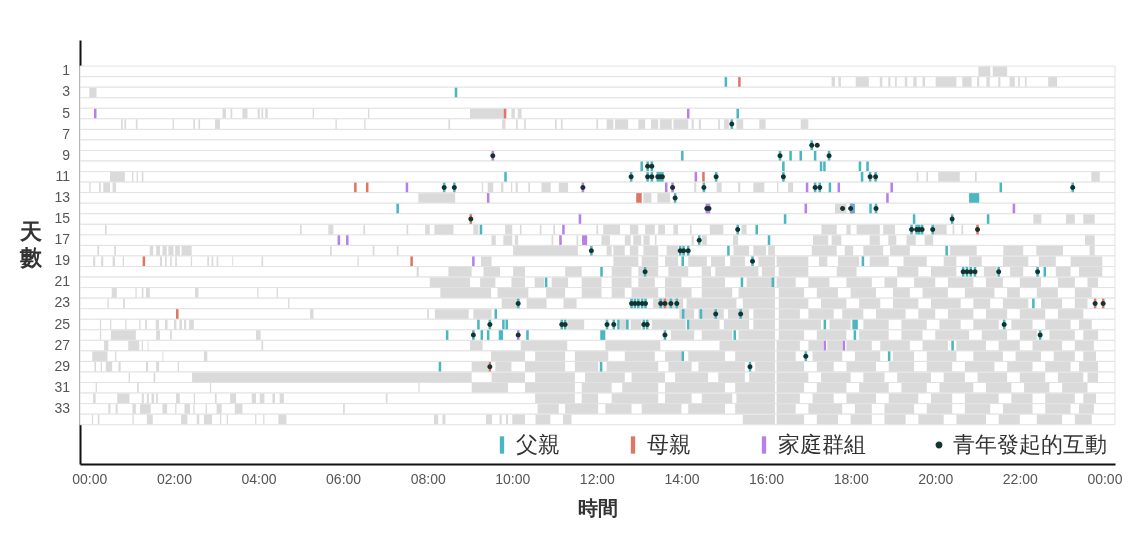  I want to click on x-tick-label: 16:00, so click(767, 478).